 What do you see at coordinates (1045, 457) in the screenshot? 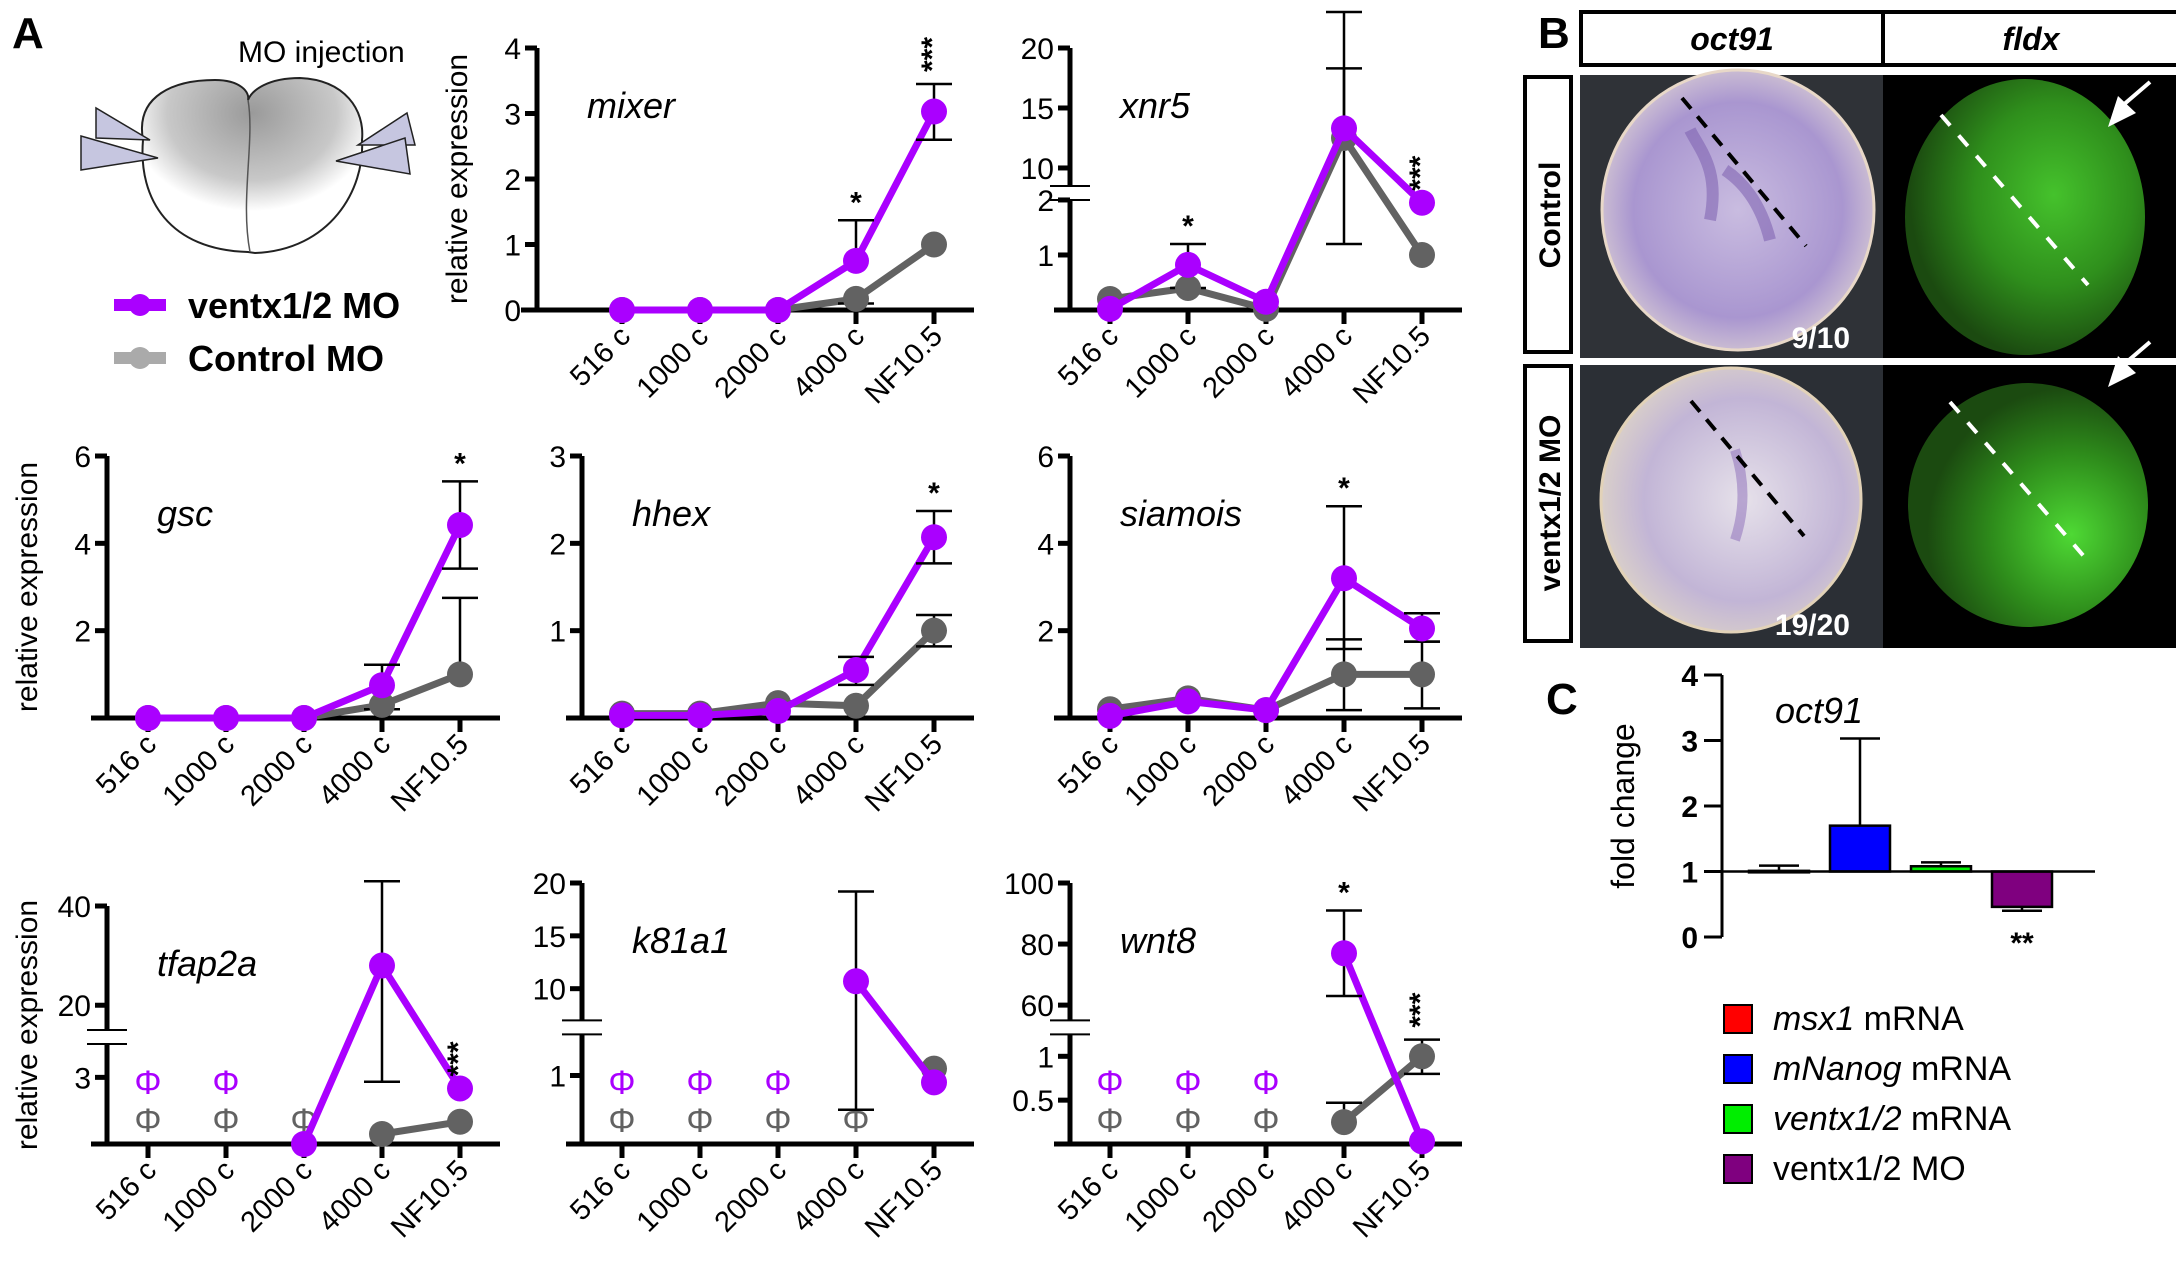
I see `y-tick-label: 6` at bounding box center [1045, 457].